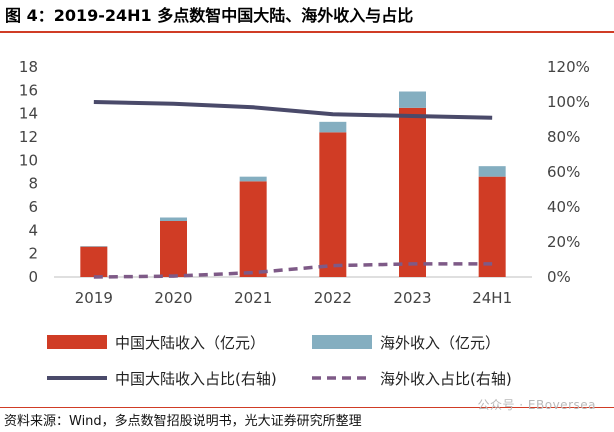 The height and width of the screenshot is (432, 614). Describe the element at coordinates (190, 343) in the screenshot. I see `legend-label: 中国大陆收入（亿元）` at that location.